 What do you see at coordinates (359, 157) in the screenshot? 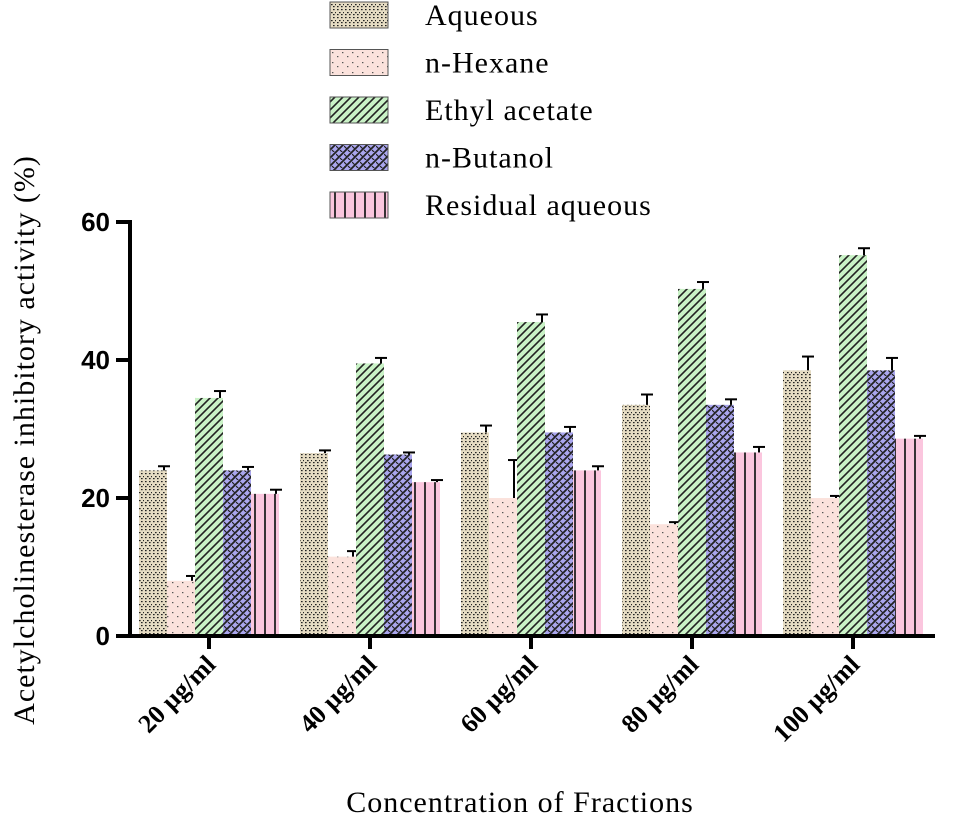
I see `legend-swatch-butanol` at bounding box center [359, 157].